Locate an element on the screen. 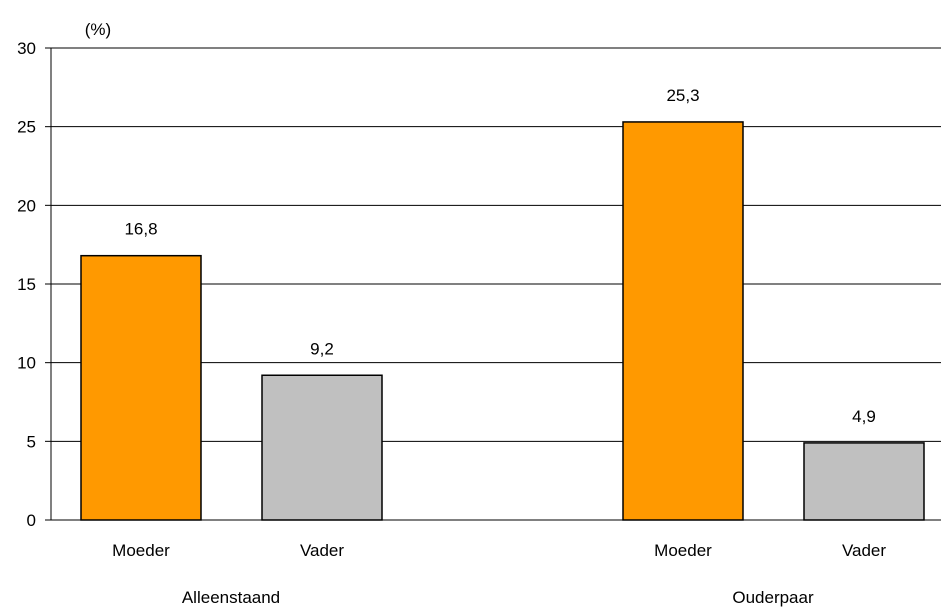  data-label: 4,9 is located at coordinates (864, 416).